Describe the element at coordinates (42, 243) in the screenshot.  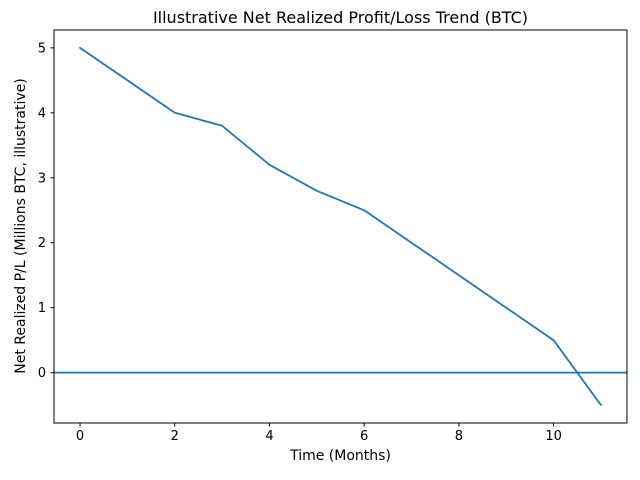
I see `y-tick-label: 2` at that location.